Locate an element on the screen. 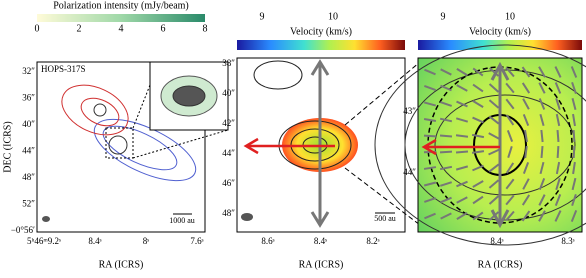  colorbar is located at coordinates (121, 18).